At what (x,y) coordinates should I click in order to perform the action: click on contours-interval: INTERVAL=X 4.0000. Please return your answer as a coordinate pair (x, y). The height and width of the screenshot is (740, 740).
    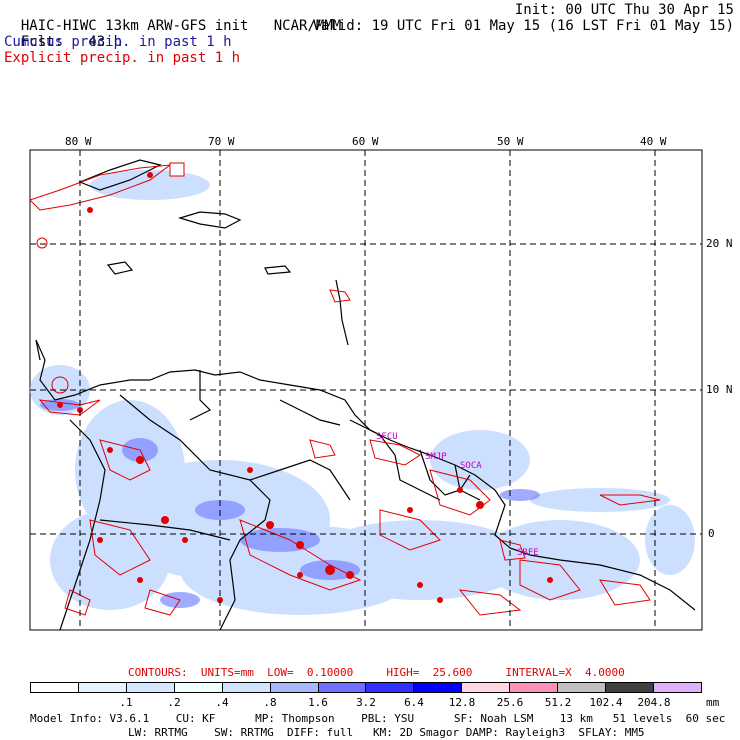
    Looking at the image, I should click on (565, 672).